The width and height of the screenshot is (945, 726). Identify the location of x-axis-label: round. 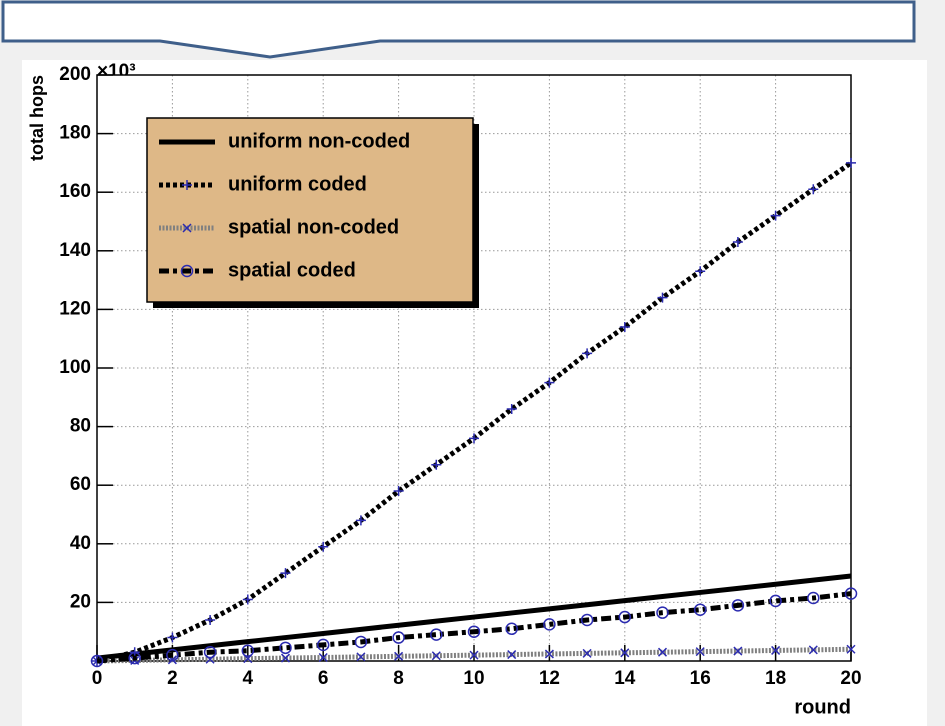
(822, 707).